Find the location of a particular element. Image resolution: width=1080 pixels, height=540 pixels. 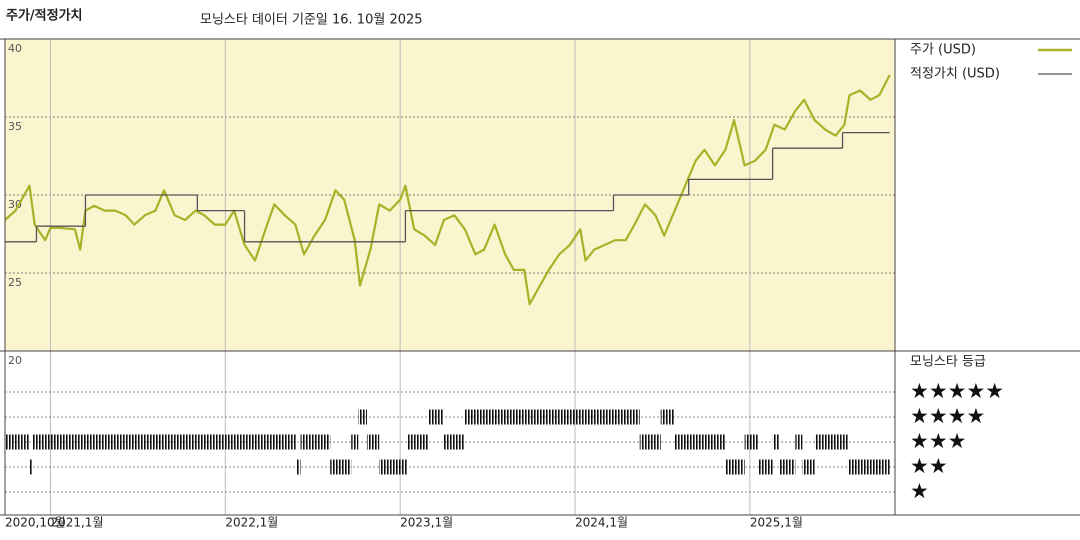

rating-legend-stars: ★★★★ is located at coordinates (947, 416).